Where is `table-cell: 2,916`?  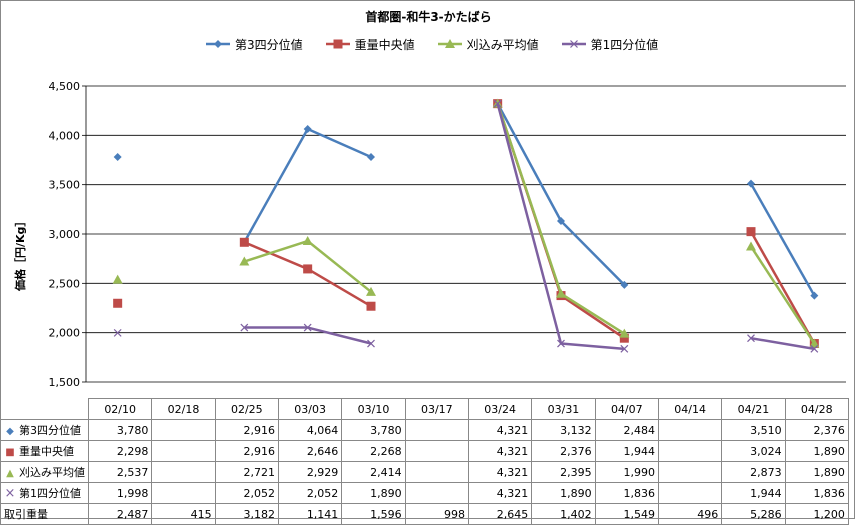
table-cell: 2,916 is located at coordinates (246, 451).